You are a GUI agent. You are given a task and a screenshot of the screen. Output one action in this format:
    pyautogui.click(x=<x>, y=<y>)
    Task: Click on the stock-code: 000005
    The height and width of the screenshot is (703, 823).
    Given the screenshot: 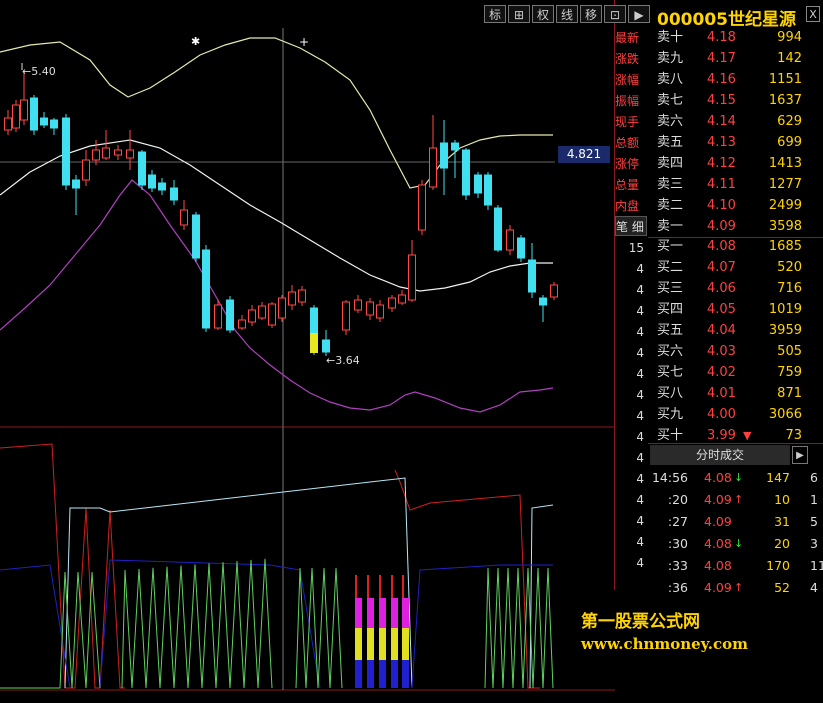 What is the action you would take?
    pyautogui.click(x=692, y=20)
    